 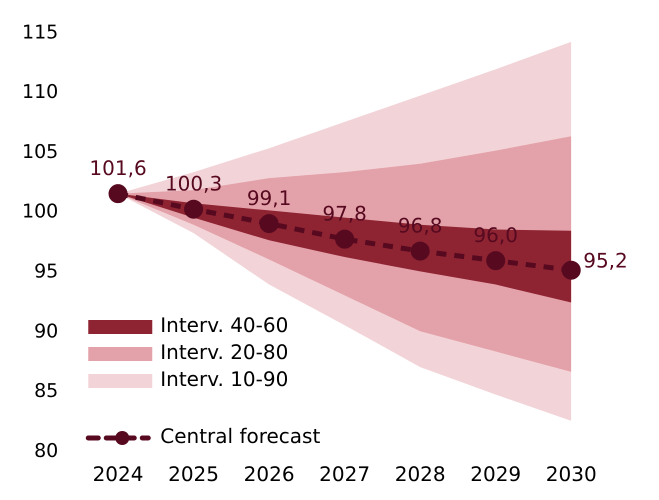 I want to click on y-tick-label: 115, so click(x=40, y=32).